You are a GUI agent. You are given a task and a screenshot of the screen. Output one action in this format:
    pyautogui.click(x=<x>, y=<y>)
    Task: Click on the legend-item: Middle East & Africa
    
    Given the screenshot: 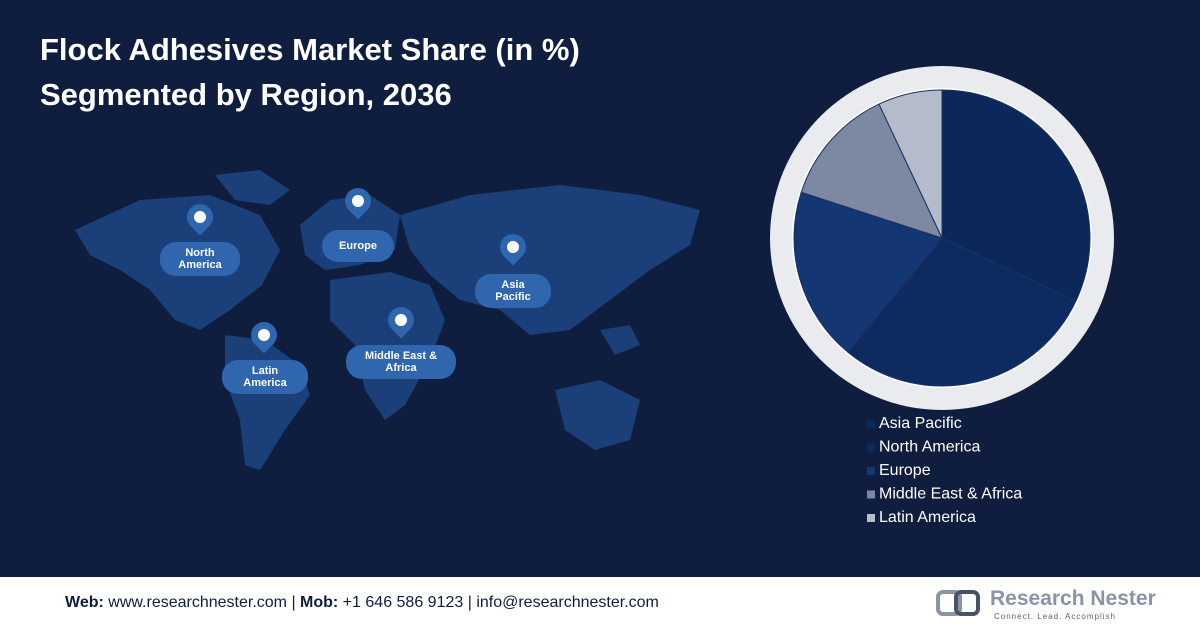 What is the action you would take?
    pyautogui.click(x=950, y=494)
    